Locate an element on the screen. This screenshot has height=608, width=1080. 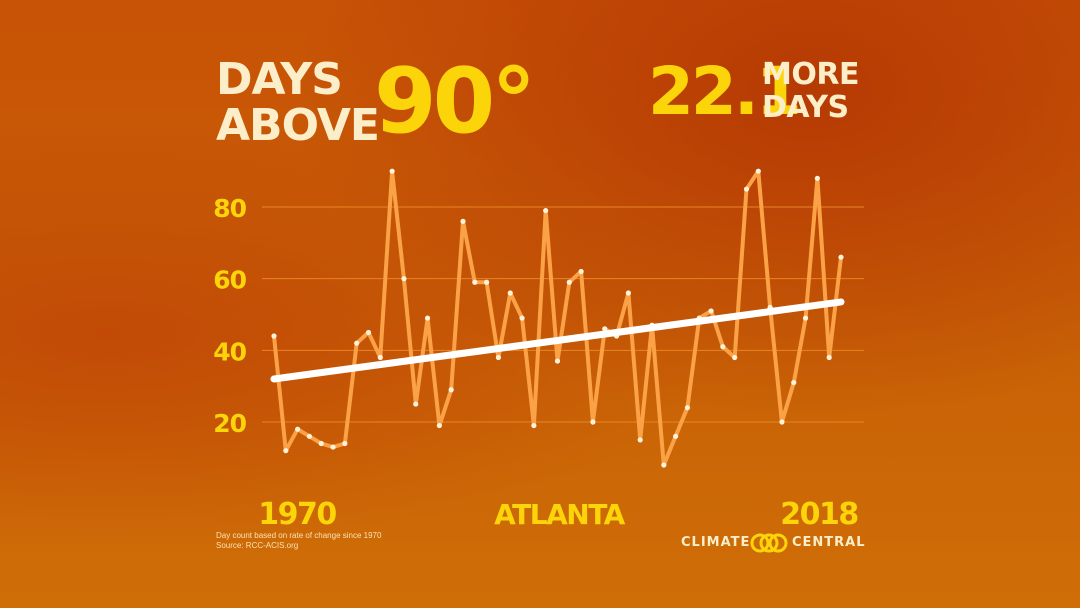
title-temperature: 90° is located at coordinates (455, 101).